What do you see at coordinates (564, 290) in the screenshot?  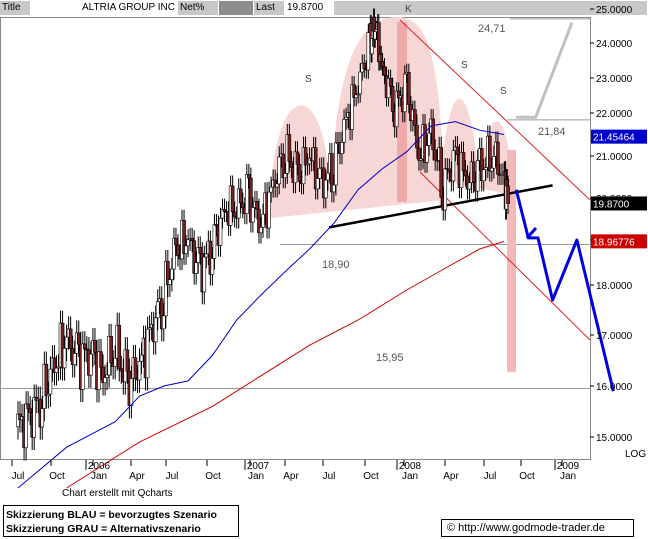 I see `scenario-blue` at bounding box center [564, 290].